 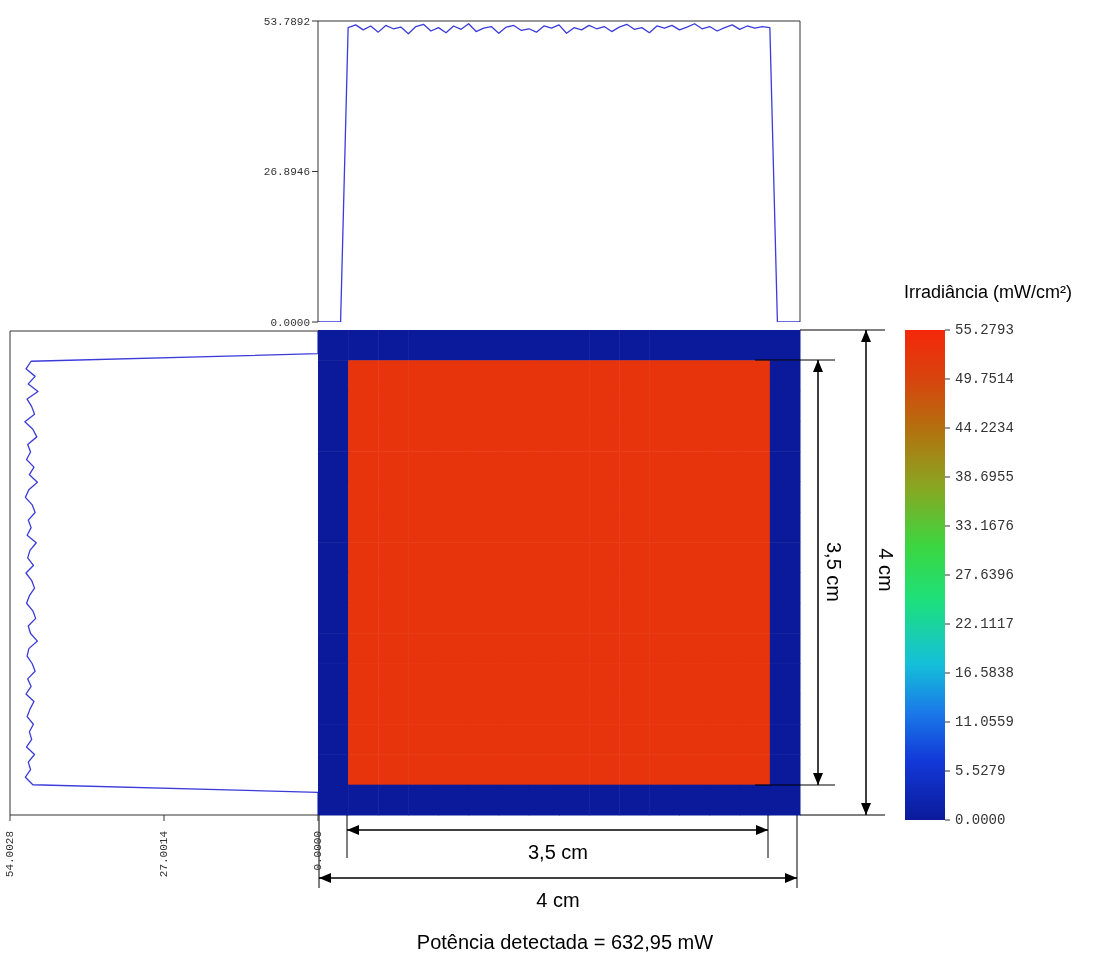 What do you see at coordinates (984, 330) in the screenshot?
I see `color-bar-label: 55.2793` at bounding box center [984, 330].